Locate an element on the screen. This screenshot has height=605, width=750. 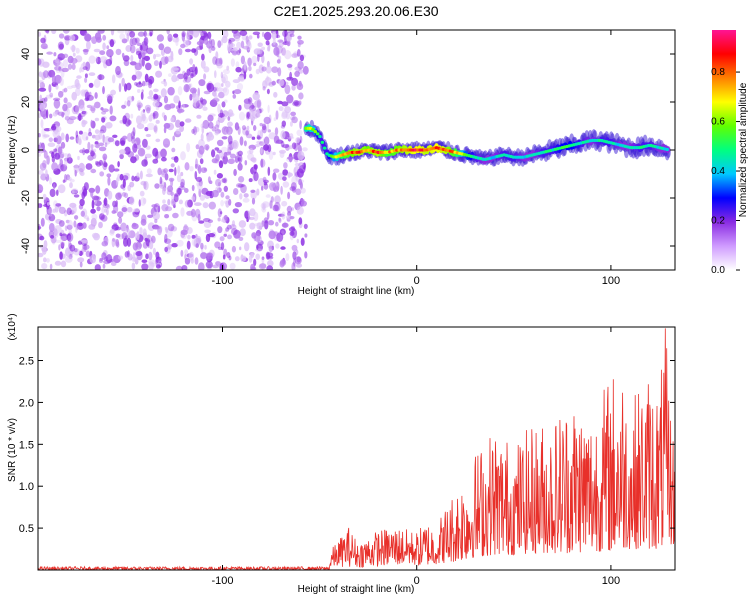
y-tick-label: 1.5 is located at coordinates (26, 445).